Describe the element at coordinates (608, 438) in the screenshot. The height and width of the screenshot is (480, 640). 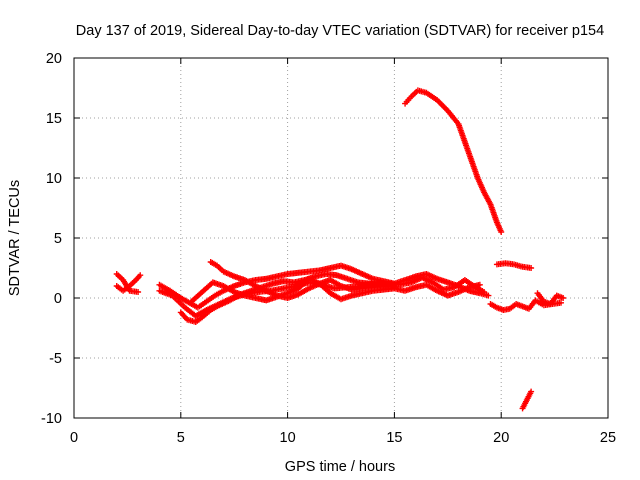
I see `x-tick-label: 25` at that location.